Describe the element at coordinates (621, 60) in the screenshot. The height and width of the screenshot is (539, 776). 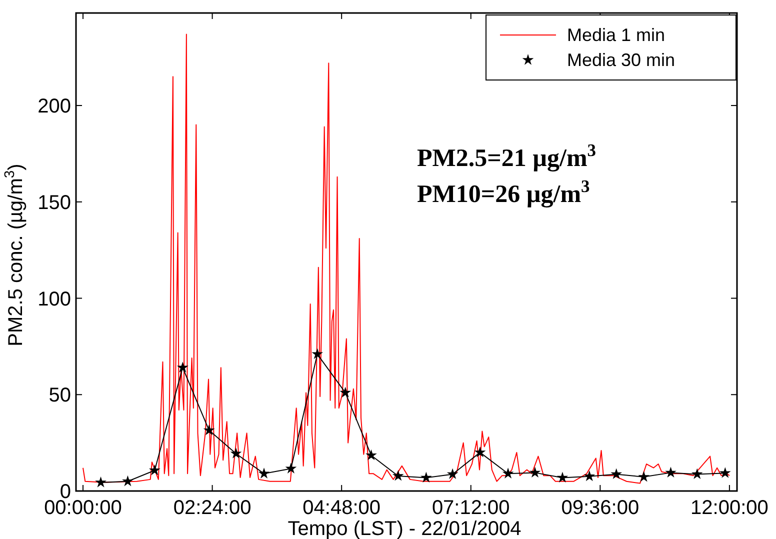
I see `legend-label: Media 30 min` at that location.